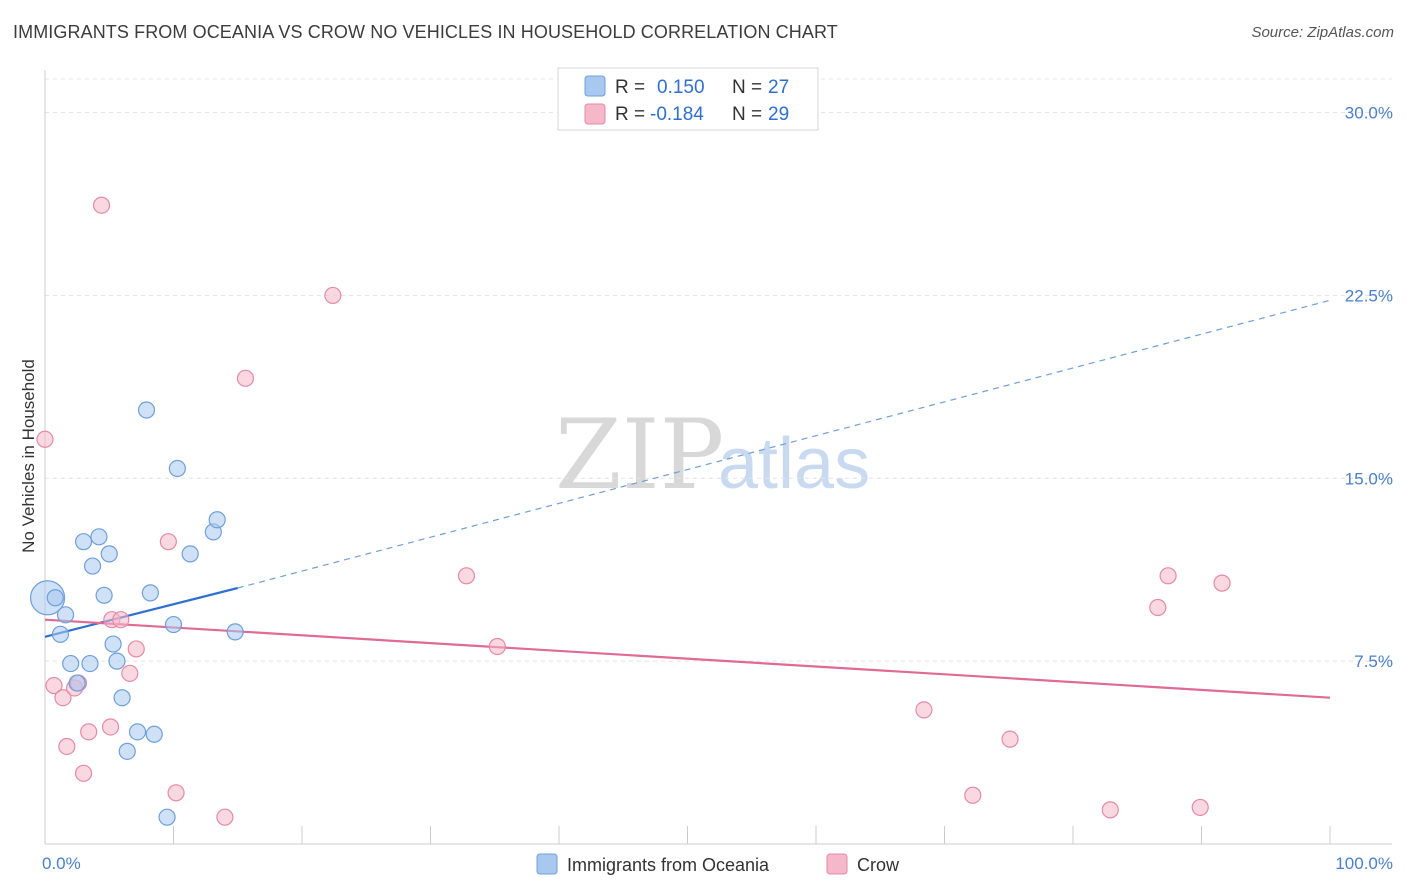 The width and height of the screenshot is (1406, 892). Describe the element at coordinates (688, 99) in the screenshot. I see `legend: R = 0.150 N = 27 R = -0.184 N = 29` at that location.